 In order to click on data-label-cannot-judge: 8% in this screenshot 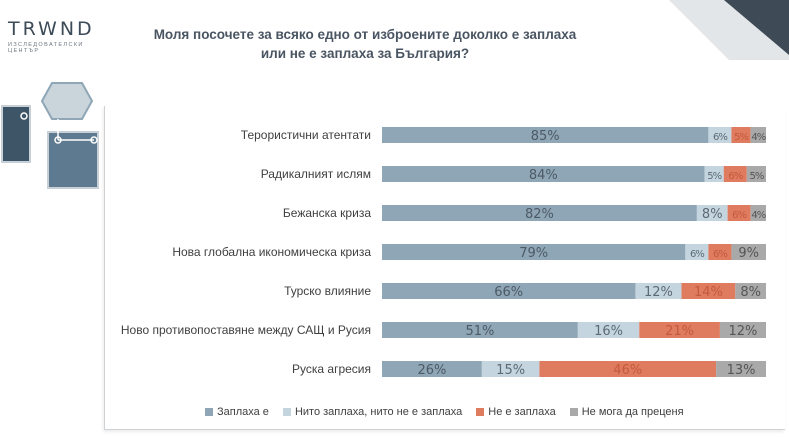, I will do `click(750, 292)`.